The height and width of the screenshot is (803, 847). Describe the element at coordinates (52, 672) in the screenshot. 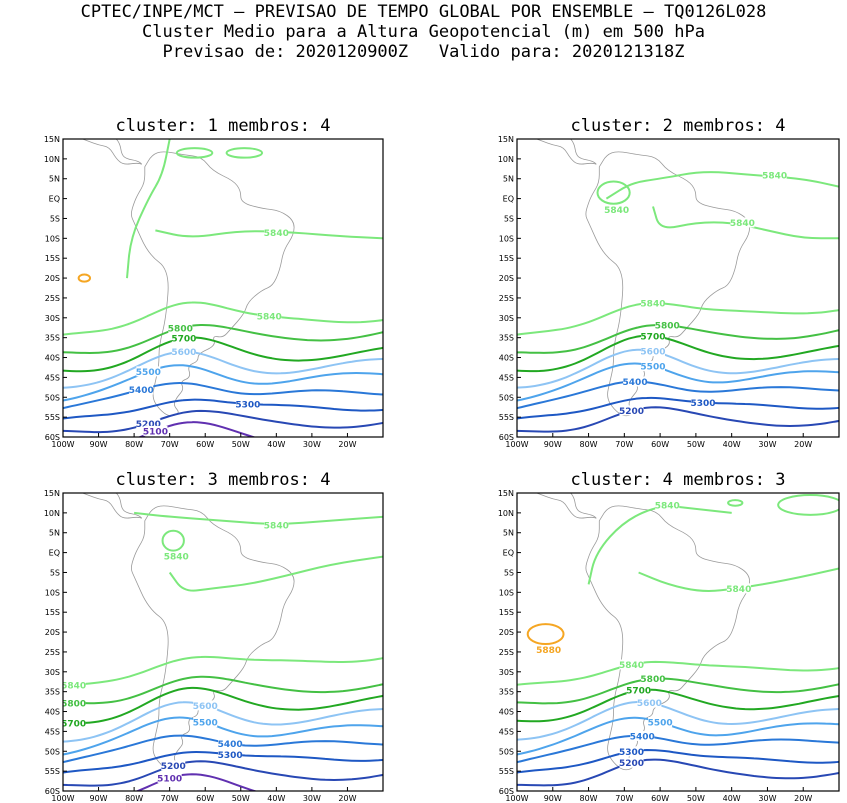

I see `y-tick-label: 30S` at that location.